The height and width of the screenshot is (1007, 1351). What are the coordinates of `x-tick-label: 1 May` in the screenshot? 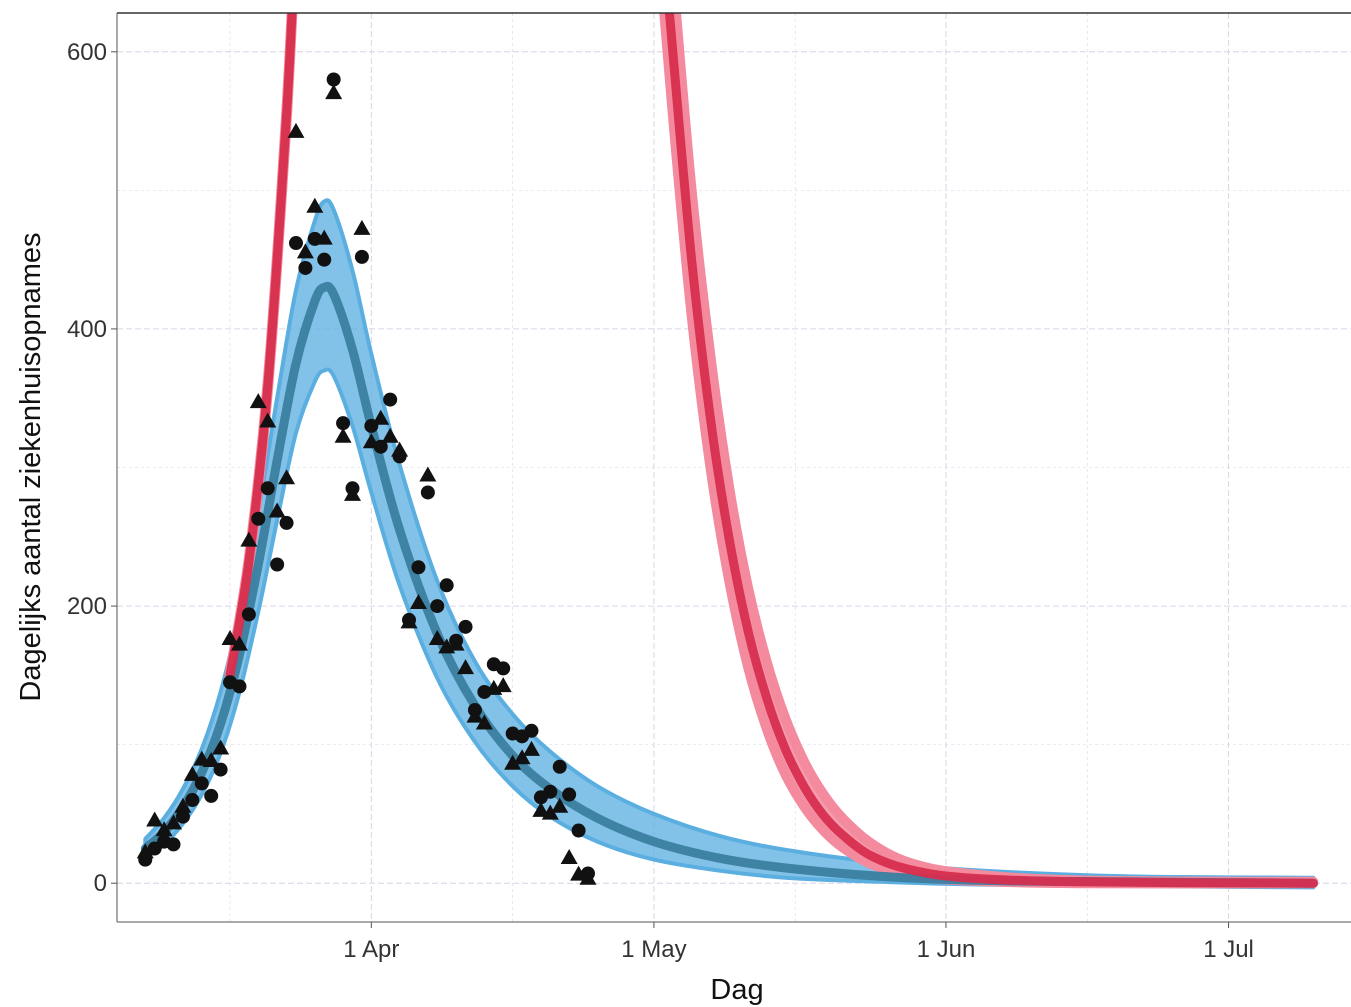 It's located at (653, 949).